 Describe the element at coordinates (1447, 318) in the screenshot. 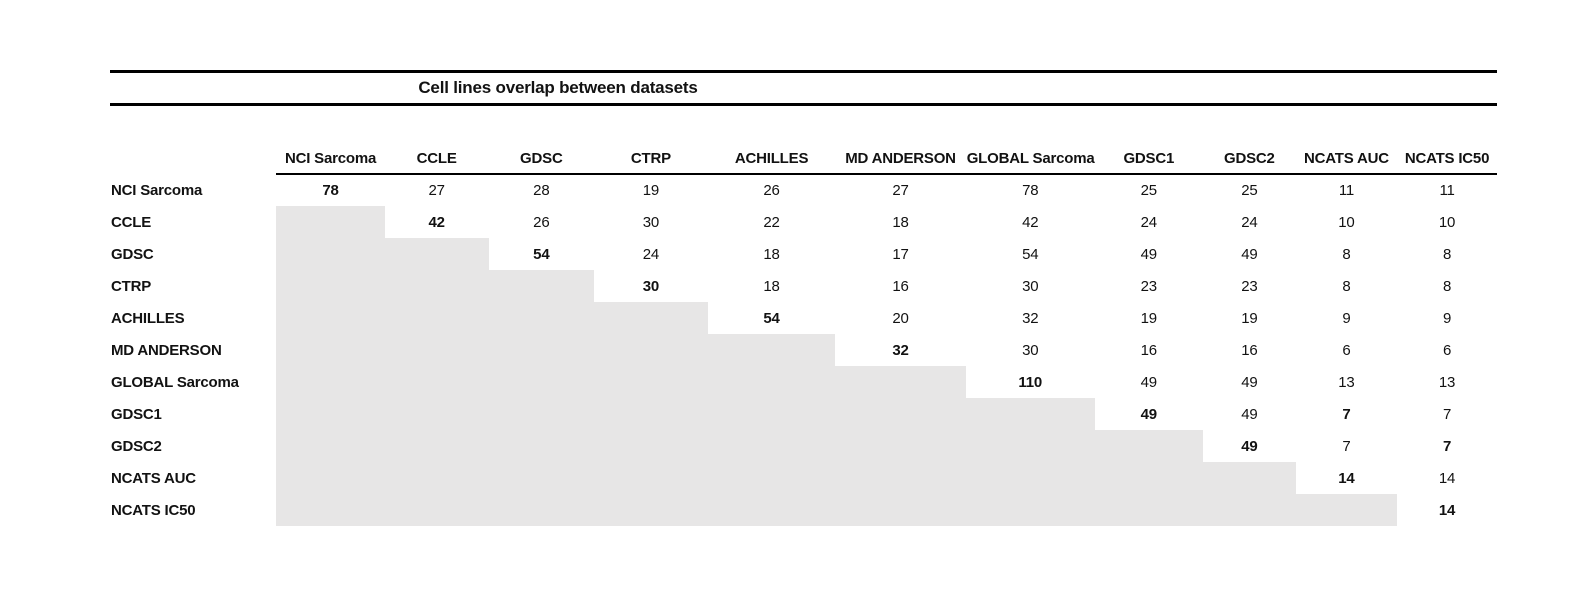

I see `value-cell: 9` at that location.